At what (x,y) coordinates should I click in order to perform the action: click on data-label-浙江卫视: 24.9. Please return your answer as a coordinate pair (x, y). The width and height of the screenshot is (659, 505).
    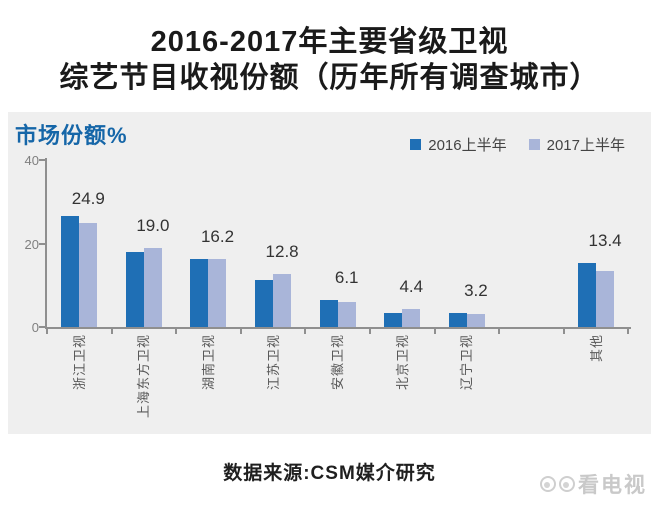
    Looking at the image, I should click on (88, 198).